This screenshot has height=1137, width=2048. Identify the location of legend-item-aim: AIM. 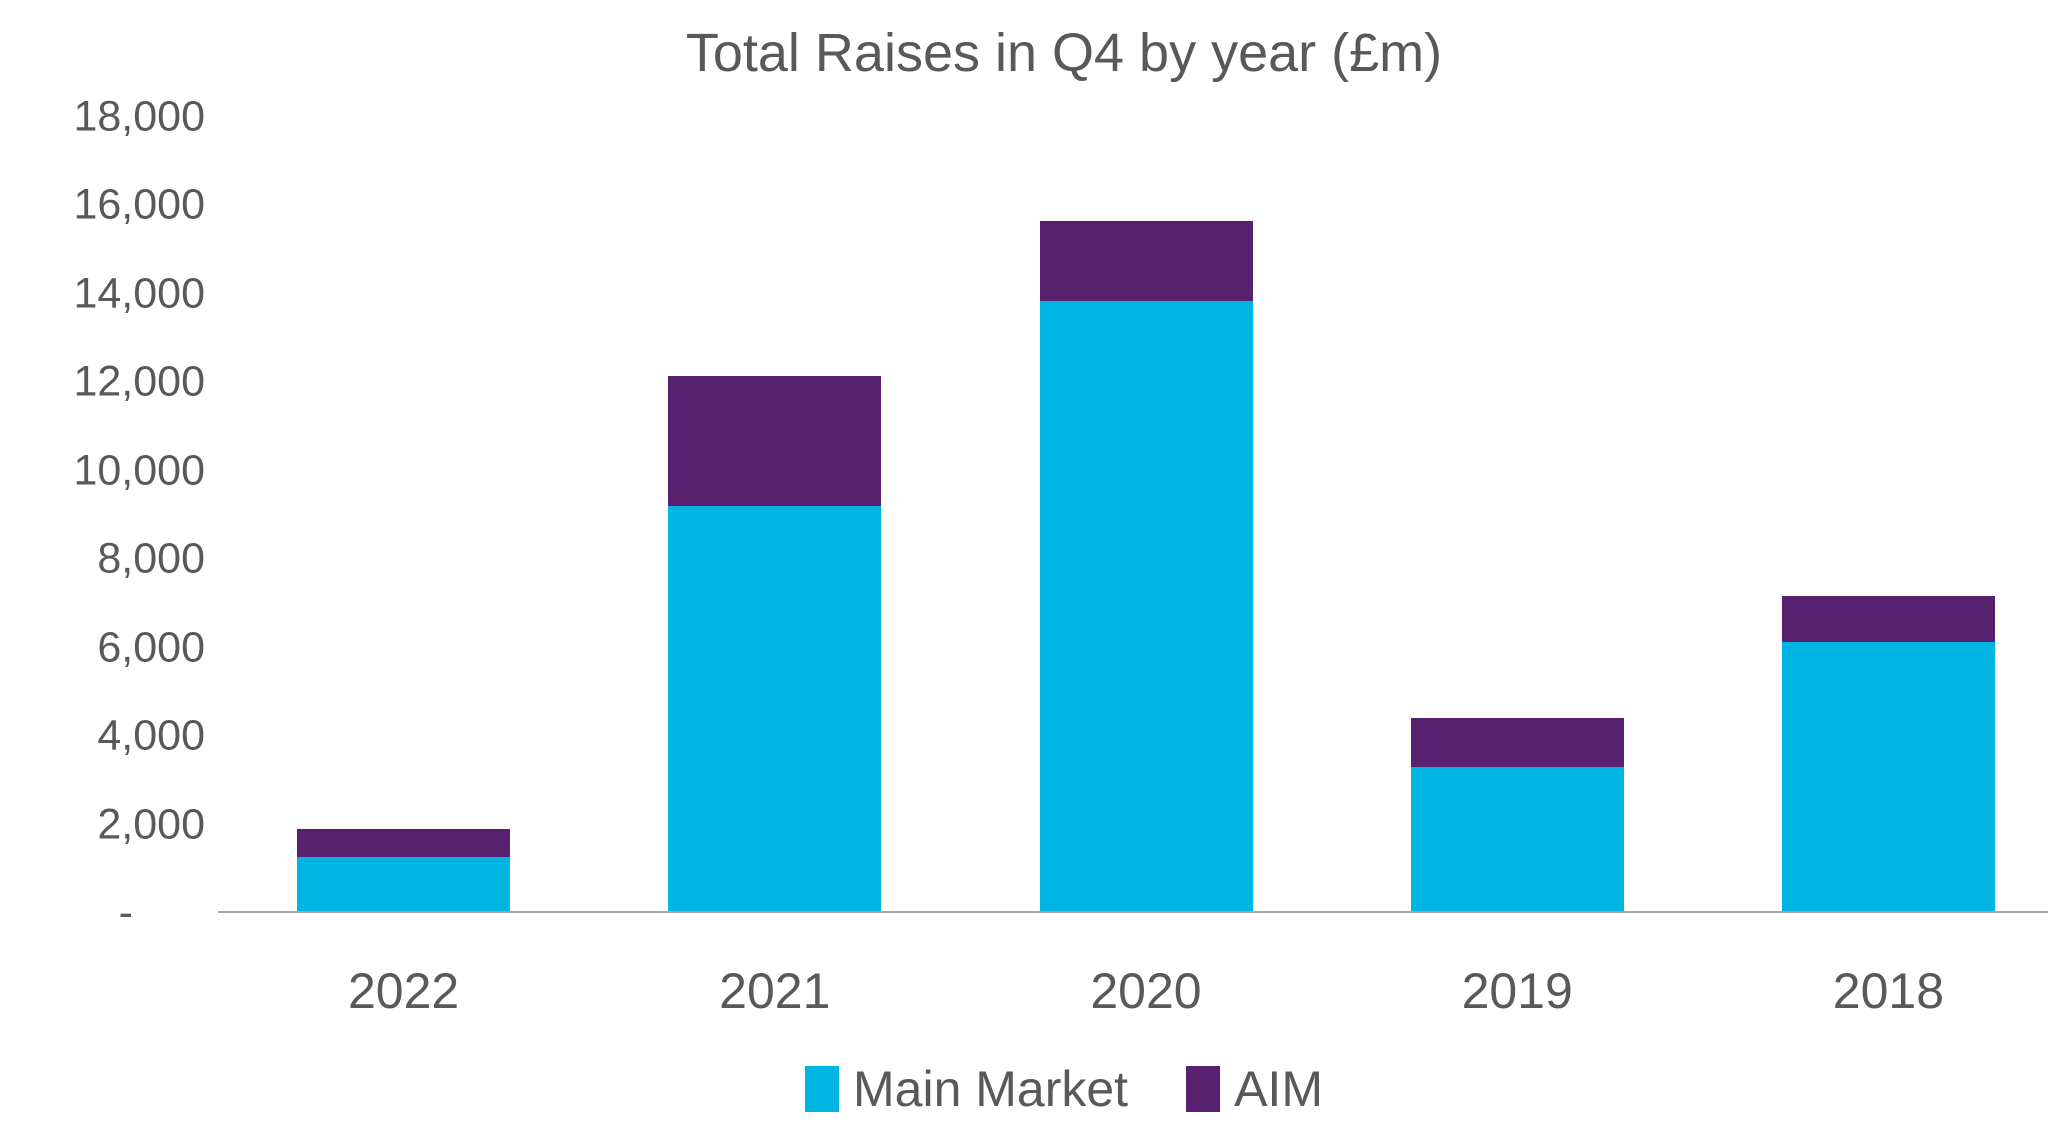
(1254, 1089).